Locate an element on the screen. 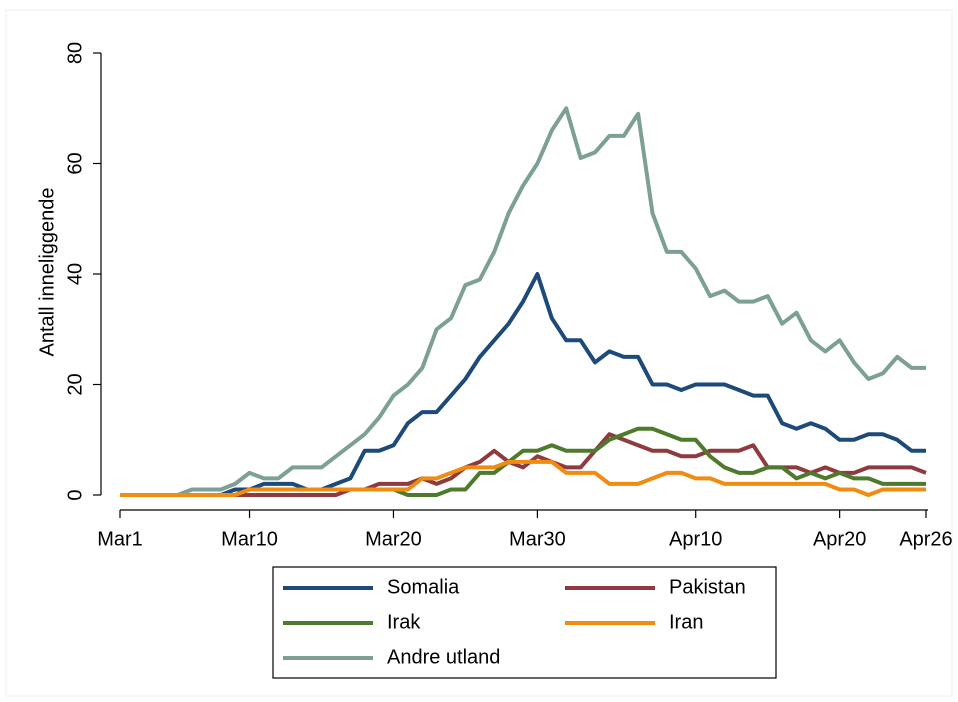 The image size is (958, 702). x-tick-label: Apr10 is located at coordinates (695, 539).